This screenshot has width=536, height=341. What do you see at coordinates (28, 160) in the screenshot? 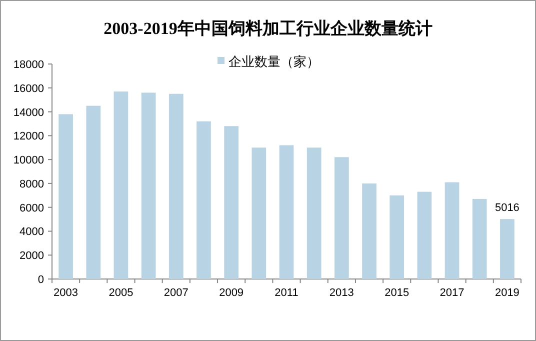
I see `y-tick-label: 10000` at bounding box center [28, 160].